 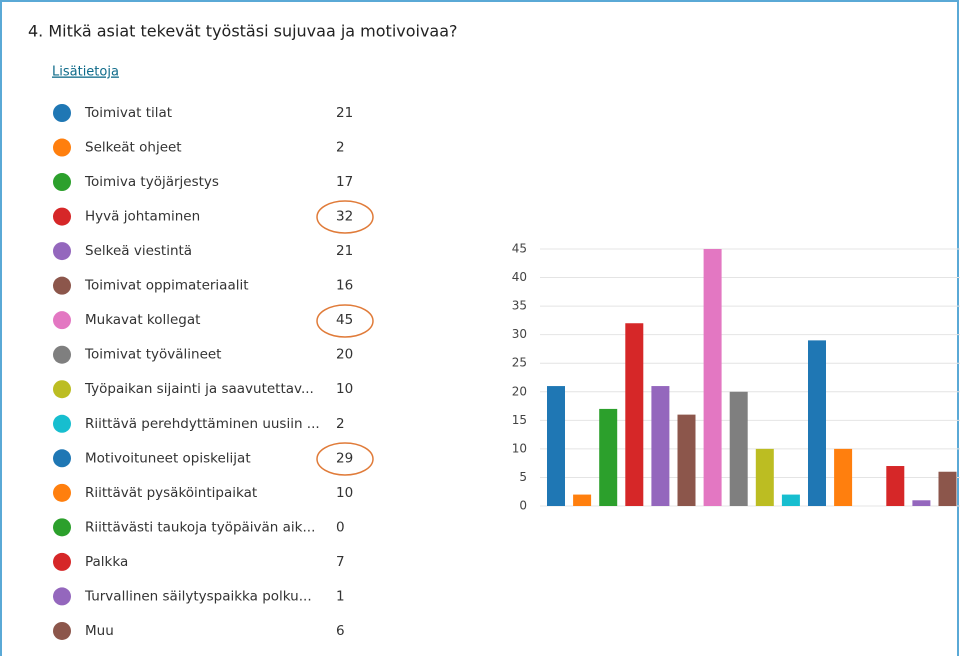 I want to click on y-tick-label: 0, so click(x=523, y=506).